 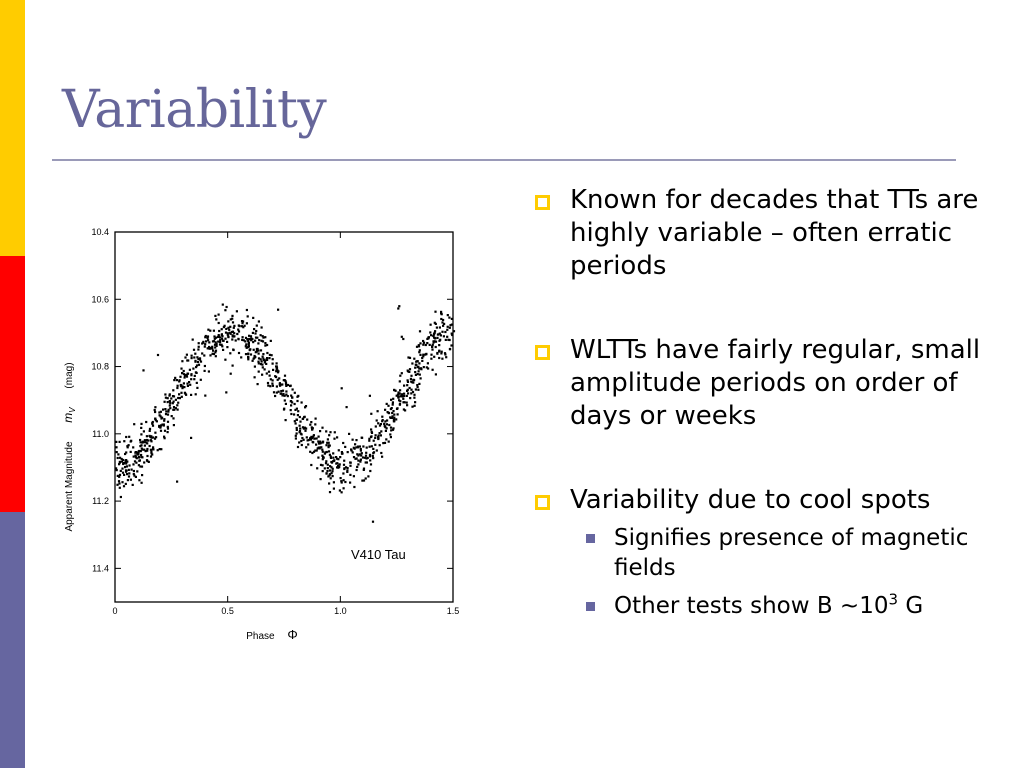 I want to click on exponent: 3, so click(x=893, y=599).